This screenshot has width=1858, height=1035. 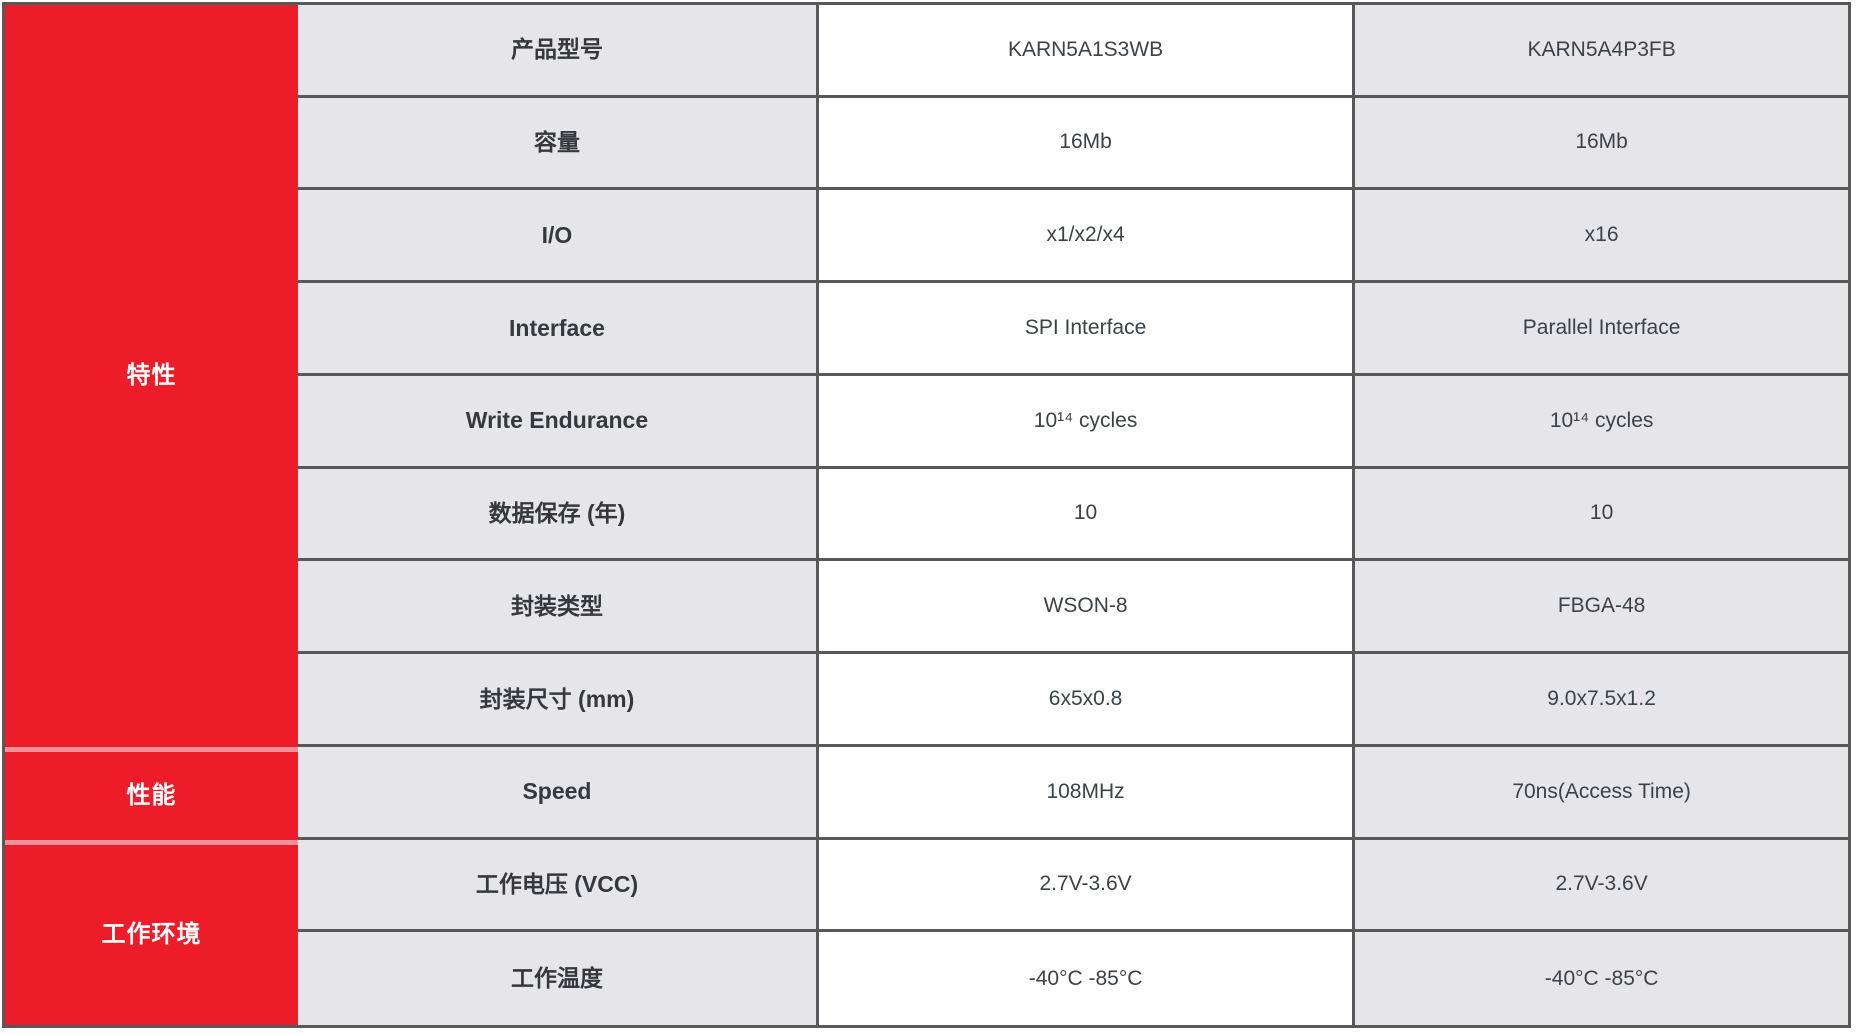 I want to click on product-a-value: 6x5x0.8, so click(x=1084, y=700).